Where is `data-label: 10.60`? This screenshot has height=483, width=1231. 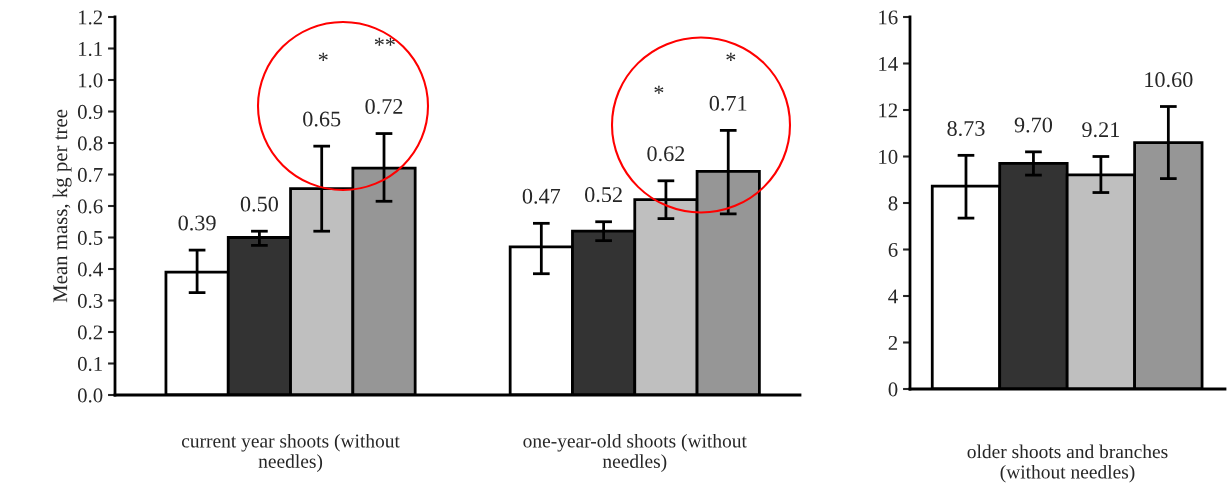 data-label: 10.60 is located at coordinates (1169, 80).